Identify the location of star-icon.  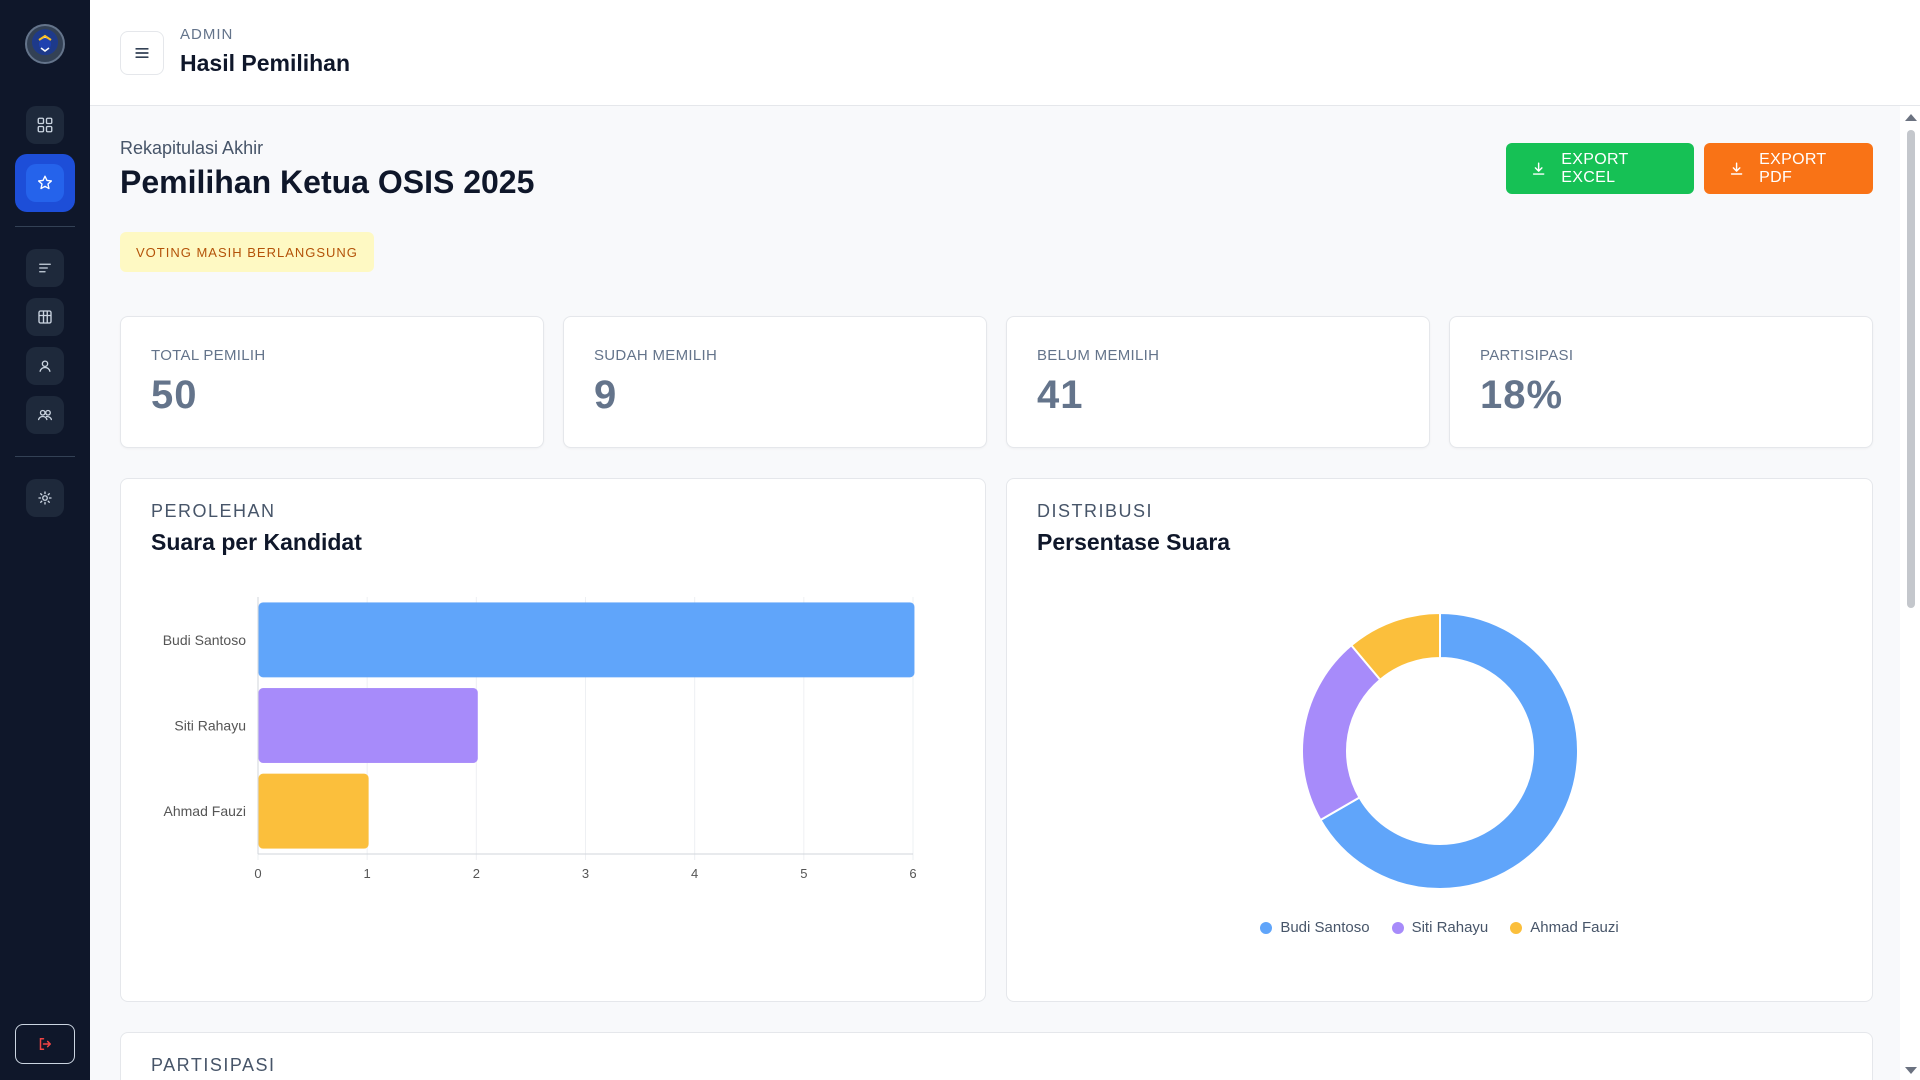
(45, 182).